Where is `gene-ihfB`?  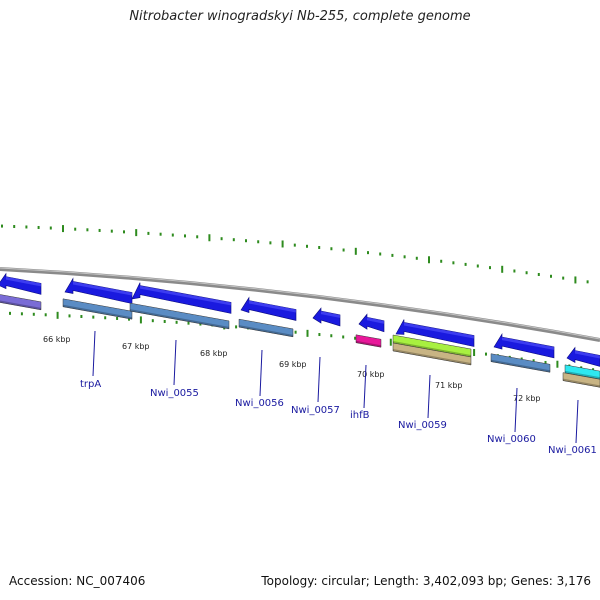
gene-ihfB is located at coordinates (370, 330).